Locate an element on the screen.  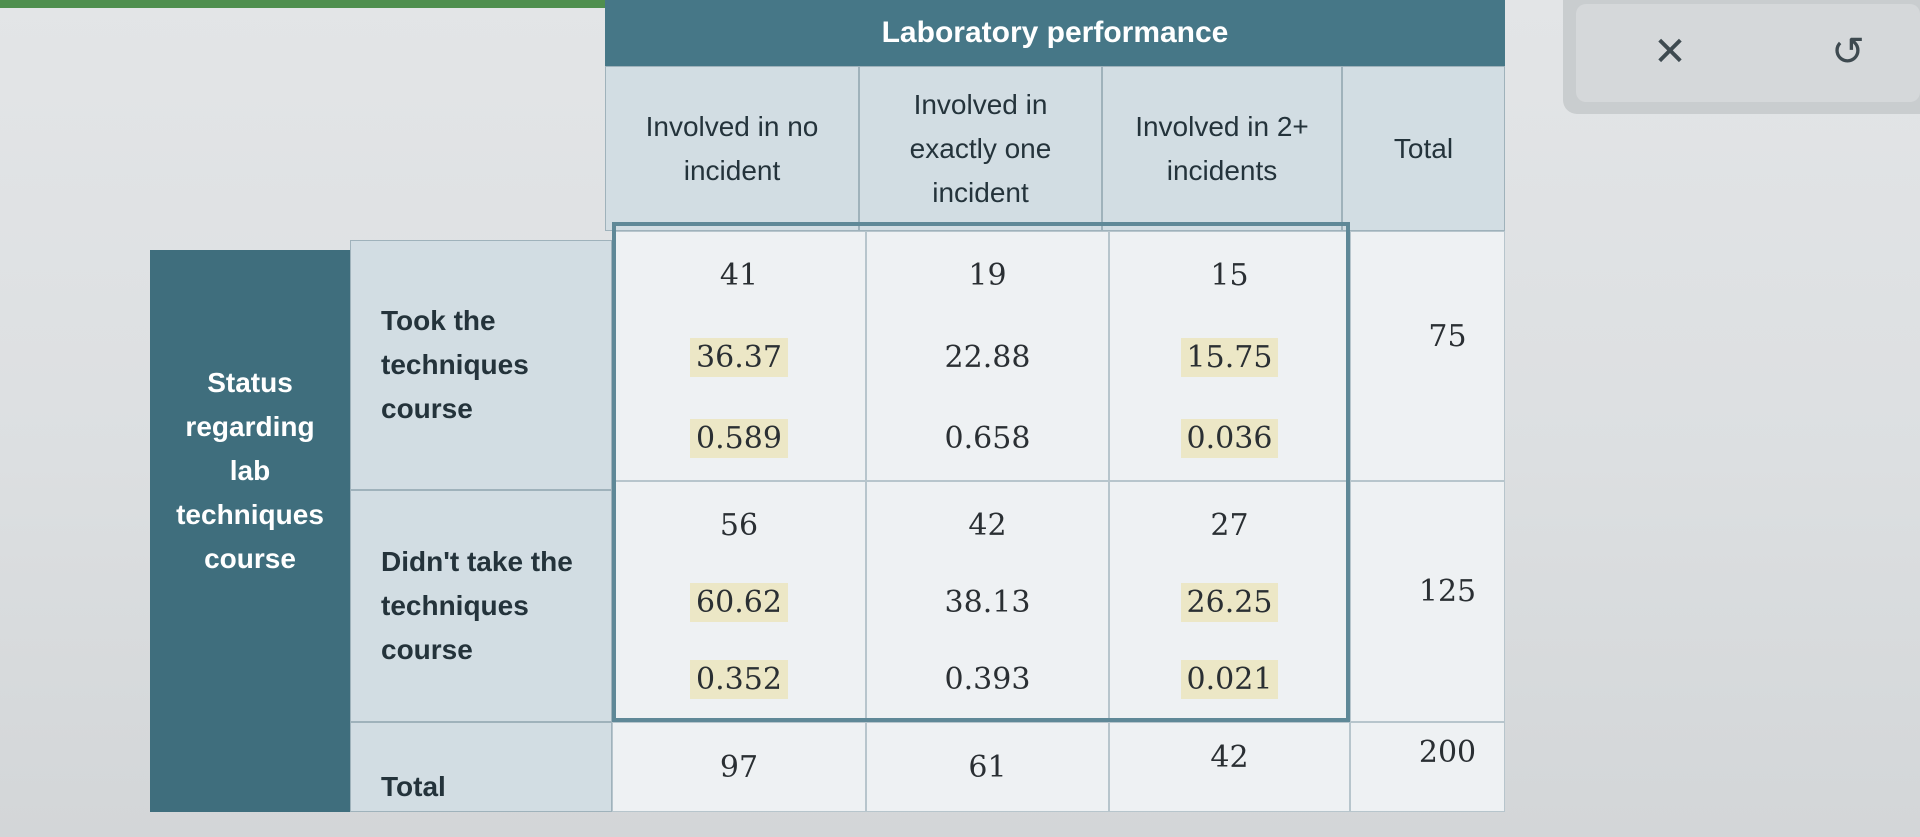
expected-value: 38.13 is located at coordinates (987, 602).